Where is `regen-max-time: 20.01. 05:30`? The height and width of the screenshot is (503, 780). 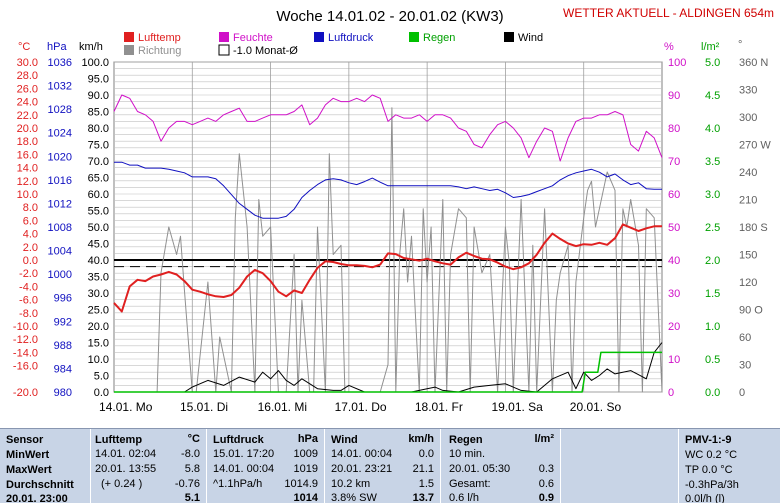
regen-max-time: 20.01. 05:30 is located at coordinates (480, 469).